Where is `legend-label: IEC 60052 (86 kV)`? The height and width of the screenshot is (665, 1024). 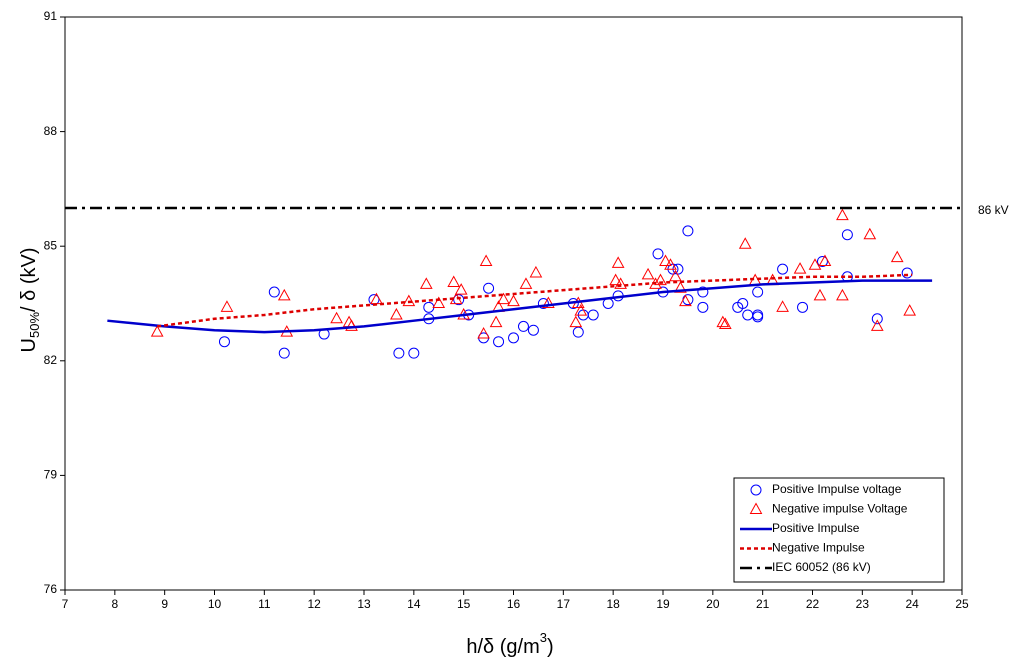 legend-label: IEC 60052 (86 kV) is located at coordinates (821, 567).